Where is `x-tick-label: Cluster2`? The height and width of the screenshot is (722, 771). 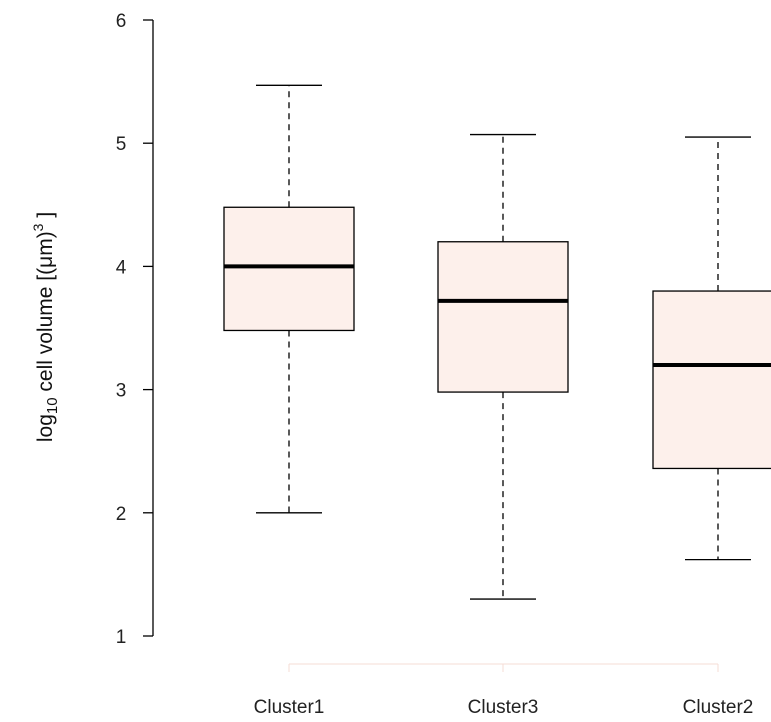
x-tick-label: Cluster2 is located at coordinates (718, 707).